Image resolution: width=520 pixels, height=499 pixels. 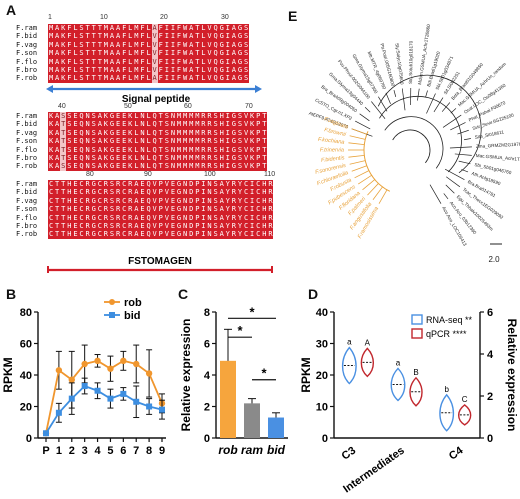 What do you see at coordinates (27, 69) in the screenshot?
I see `species-name: F.bro` at bounding box center [27, 69].